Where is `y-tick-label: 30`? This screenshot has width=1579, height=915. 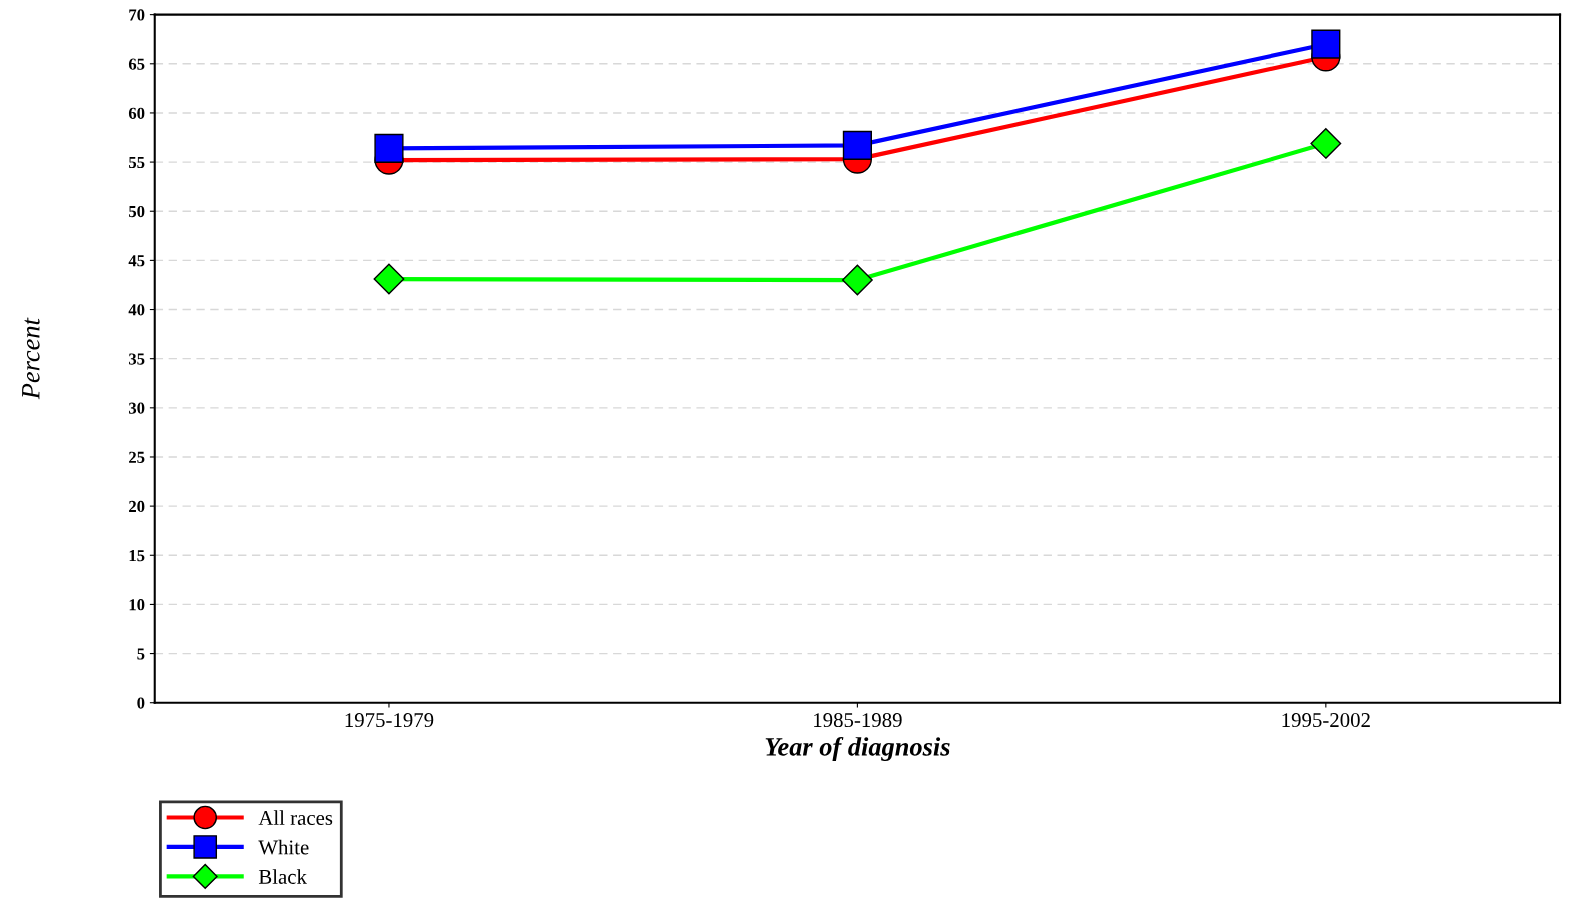 y-tick-label: 30 is located at coordinates (136, 408).